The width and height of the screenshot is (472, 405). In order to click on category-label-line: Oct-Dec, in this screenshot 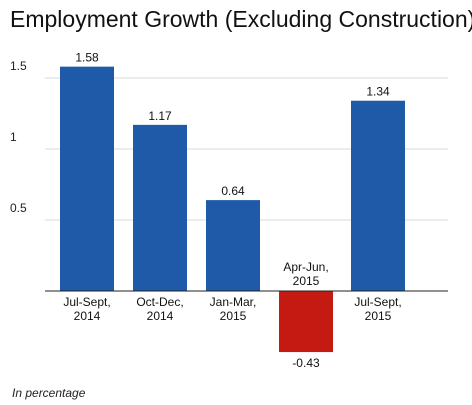, I will do `click(159, 302)`.